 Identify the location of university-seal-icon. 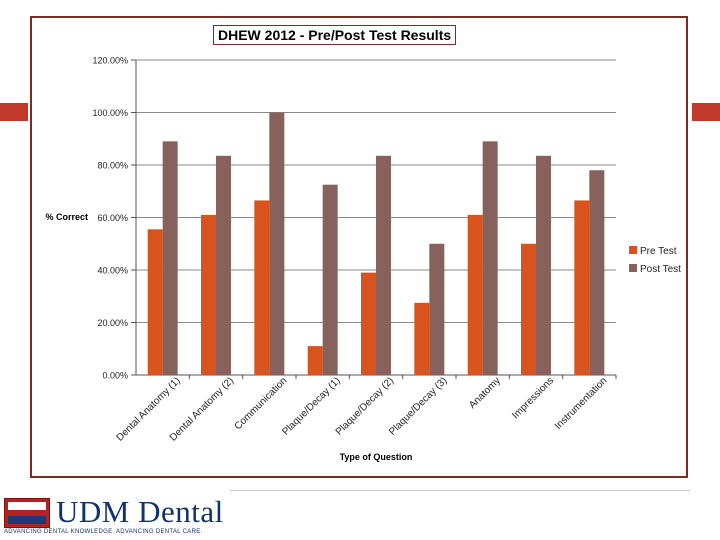
(27, 513).